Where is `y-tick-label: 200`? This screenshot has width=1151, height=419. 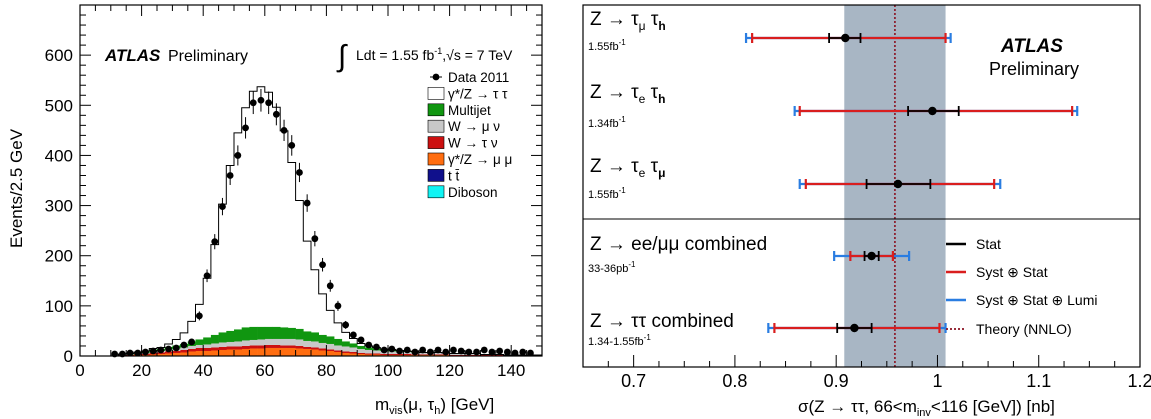
y-tick-label: 200 is located at coordinates (59, 256).